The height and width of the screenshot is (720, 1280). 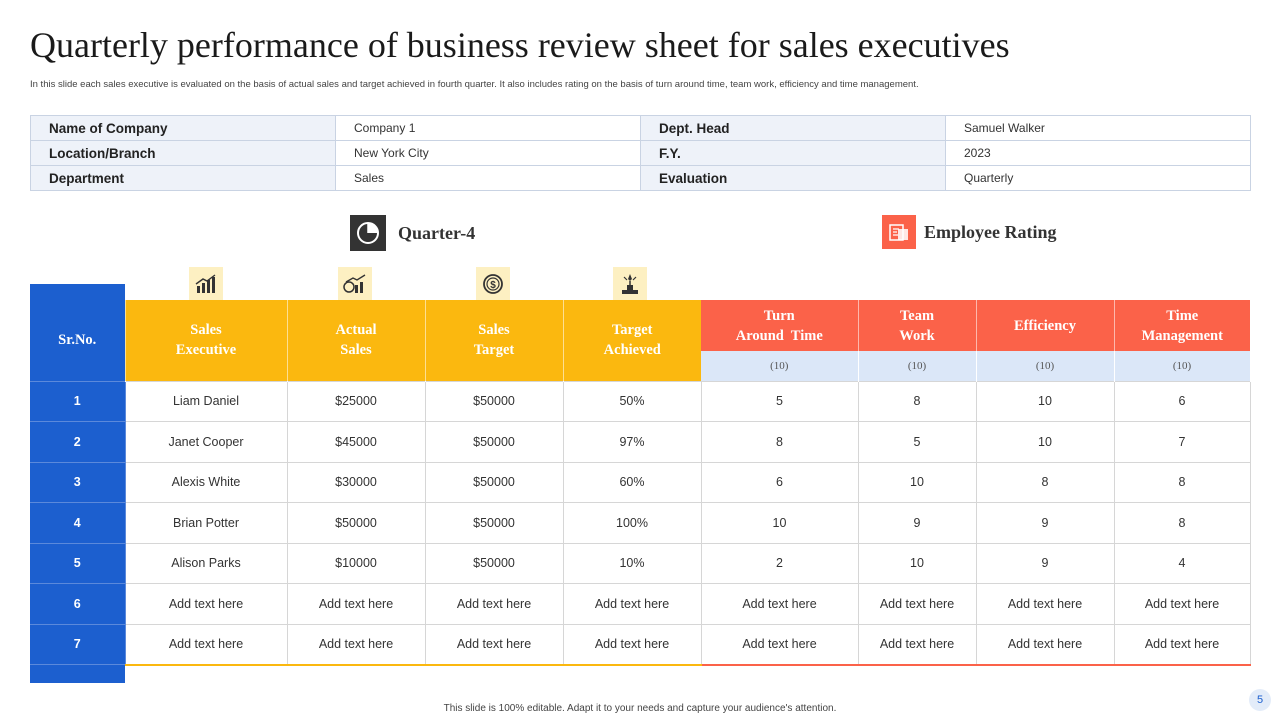 I want to click on target-achieved-cell: Add text here, so click(x=632, y=604).